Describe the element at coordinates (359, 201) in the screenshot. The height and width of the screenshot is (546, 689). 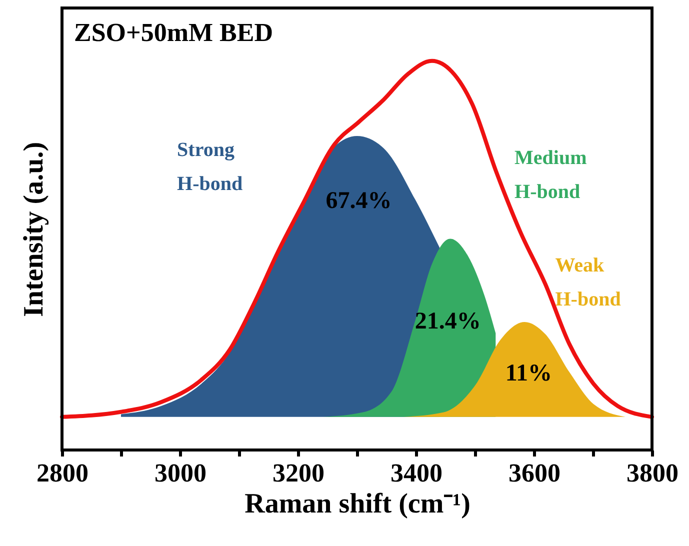
I see `annotation: 67.4%` at that location.